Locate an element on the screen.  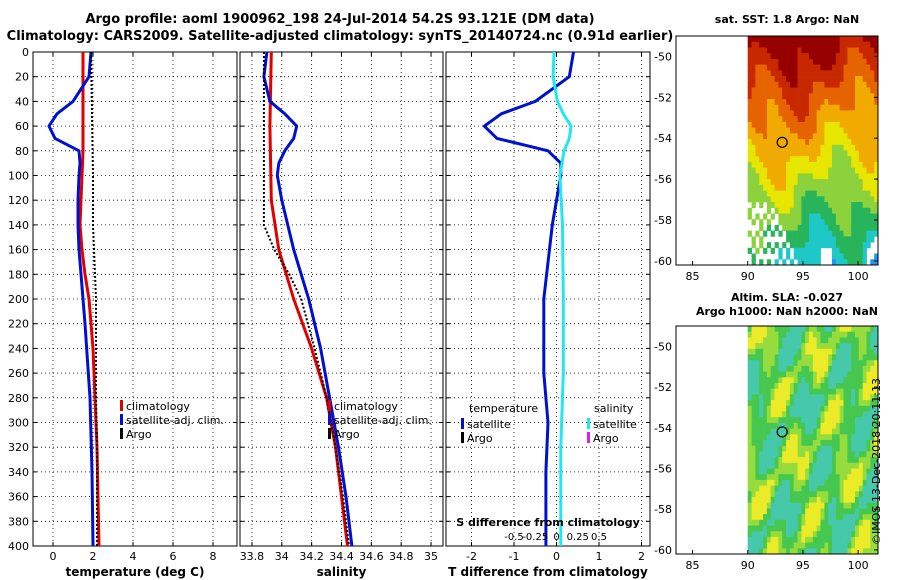
map-lon-tick-label: 95 is located at coordinates (803, 276).